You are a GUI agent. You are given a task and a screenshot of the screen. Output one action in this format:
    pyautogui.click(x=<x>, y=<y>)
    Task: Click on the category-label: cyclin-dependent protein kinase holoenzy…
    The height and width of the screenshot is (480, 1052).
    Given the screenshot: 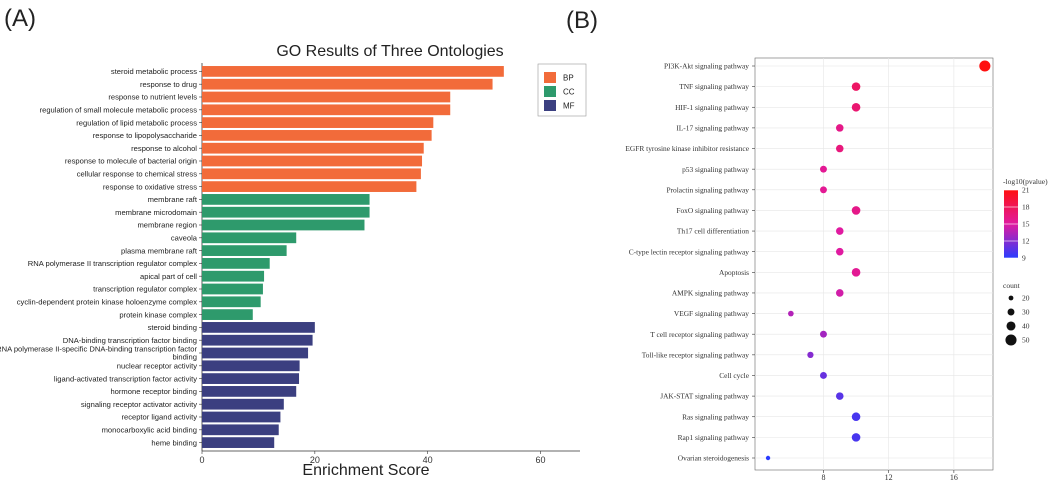 What is the action you would take?
    pyautogui.click(x=107, y=302)
    